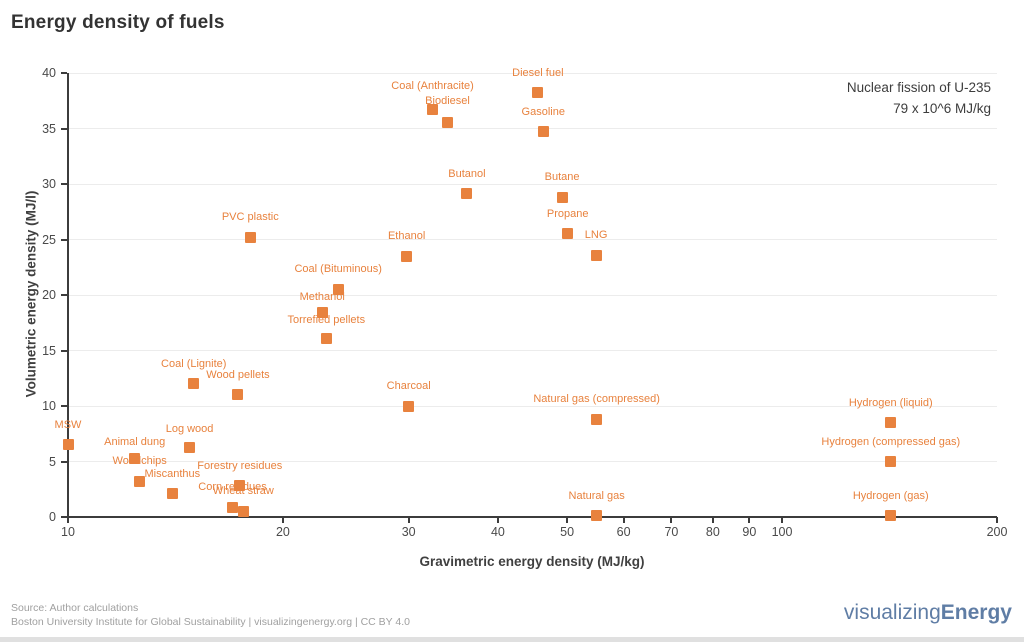 The image size is (1024, 642). Describe the element at coordinates (432, 85) in the screenshot. I see `point-label-coal-anthracite: Coal (Anthracite)` at that location.